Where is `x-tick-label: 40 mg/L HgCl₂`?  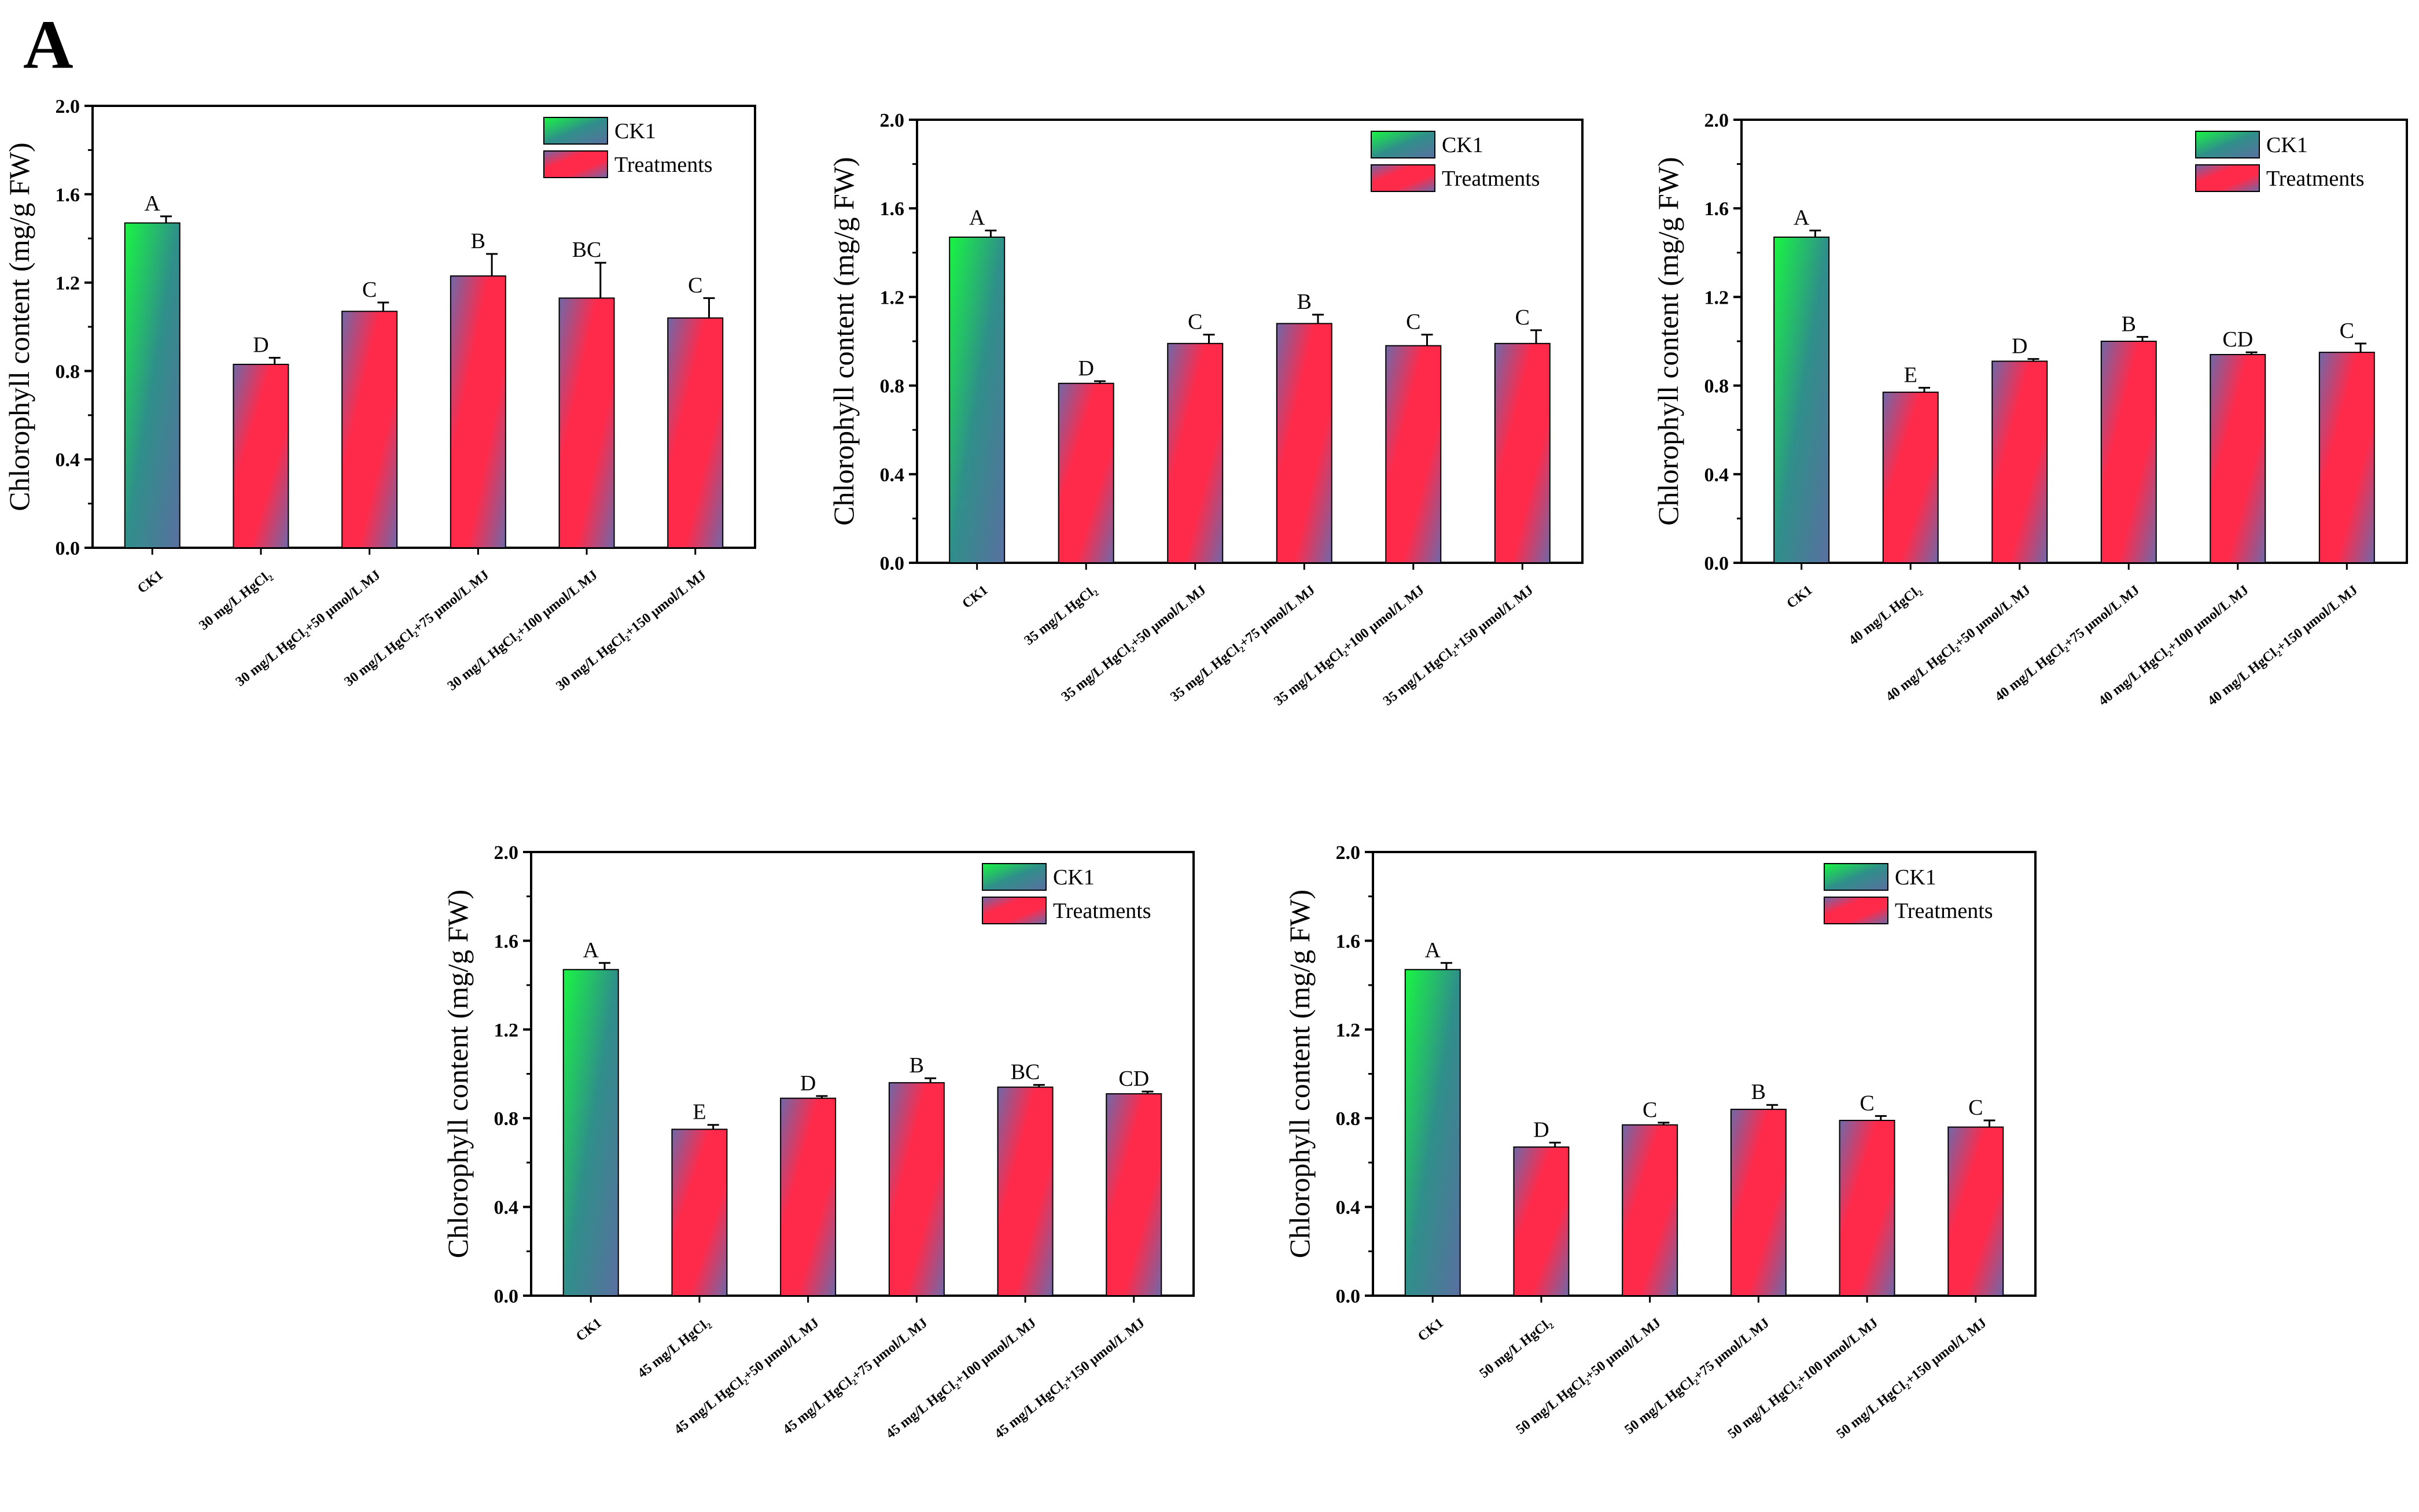 x-tick-label: 40 mg/L HgCl₂ is located at coordinates (1885, 615).